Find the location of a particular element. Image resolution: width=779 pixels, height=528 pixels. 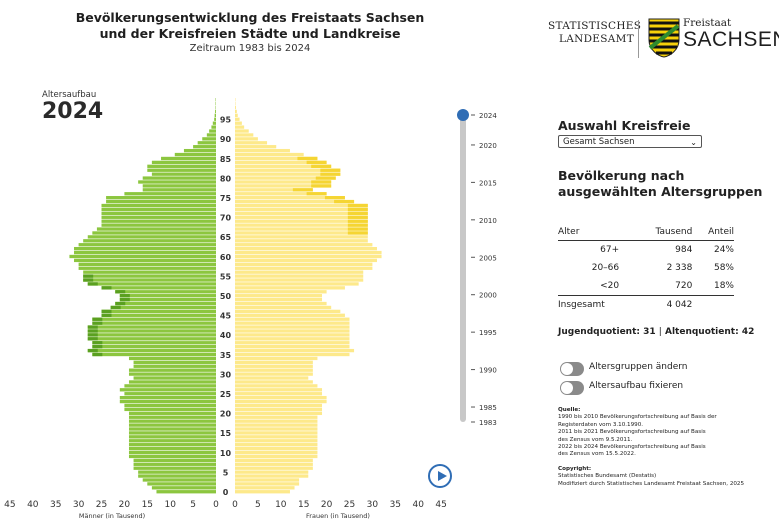

logo-freistaat-text: Freistaat is located at coordinates (707, 23).